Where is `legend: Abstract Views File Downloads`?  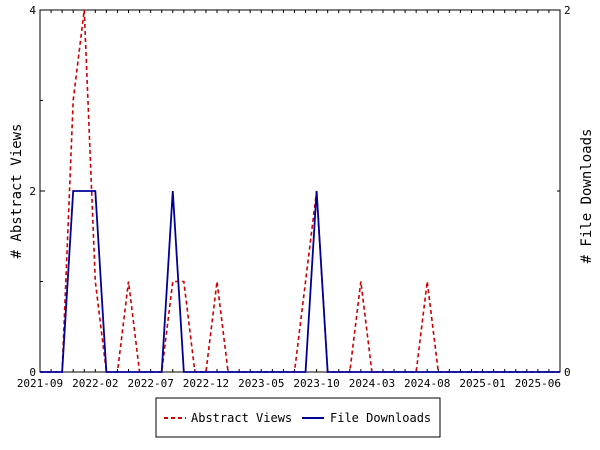
legend: Abstract Views File Downloads is located at coordinates (298, 417).